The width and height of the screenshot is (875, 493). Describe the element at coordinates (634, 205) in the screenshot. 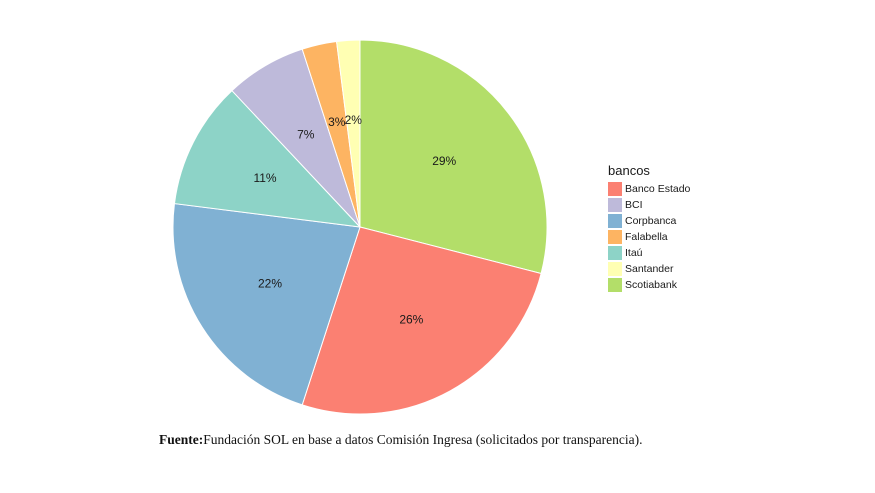

I see `legend-label: BCI` at that location.